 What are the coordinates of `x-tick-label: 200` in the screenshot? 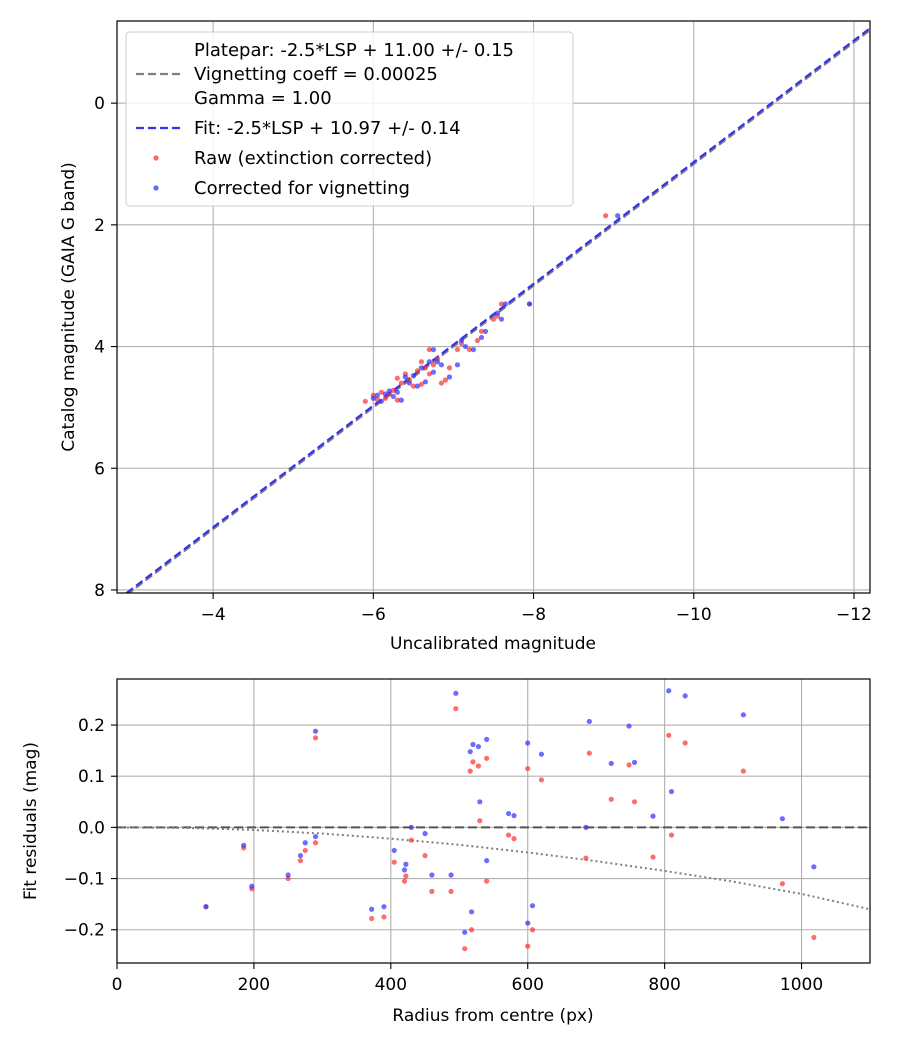 It's located at (254, 985).